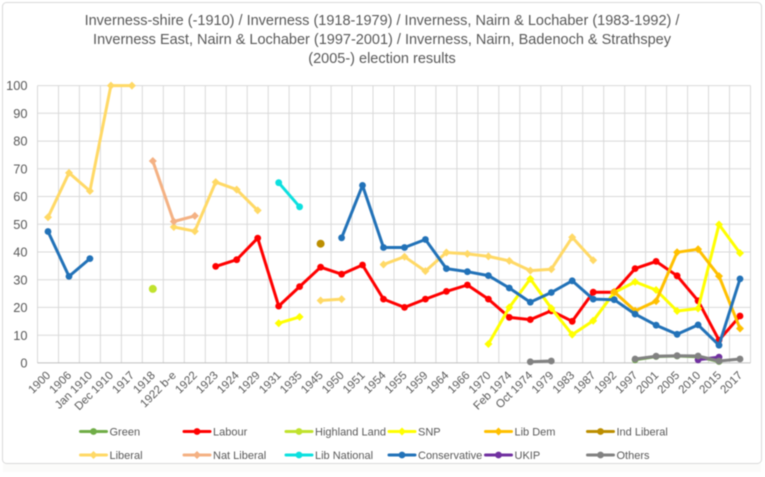  What do you see at coordinates (20, 168) in the screenshot?
I see `svg-text: 70` at bounding box center [20, 168].